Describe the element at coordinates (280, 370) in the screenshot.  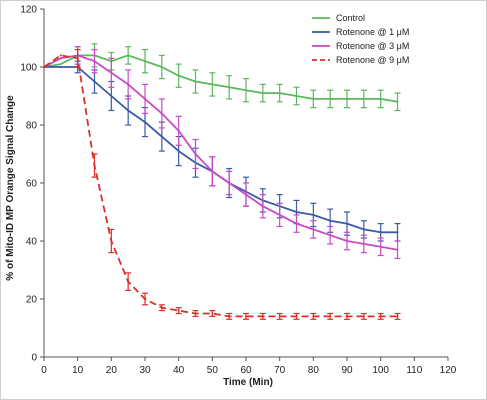
I see `x-tick-label: 70` at that location.